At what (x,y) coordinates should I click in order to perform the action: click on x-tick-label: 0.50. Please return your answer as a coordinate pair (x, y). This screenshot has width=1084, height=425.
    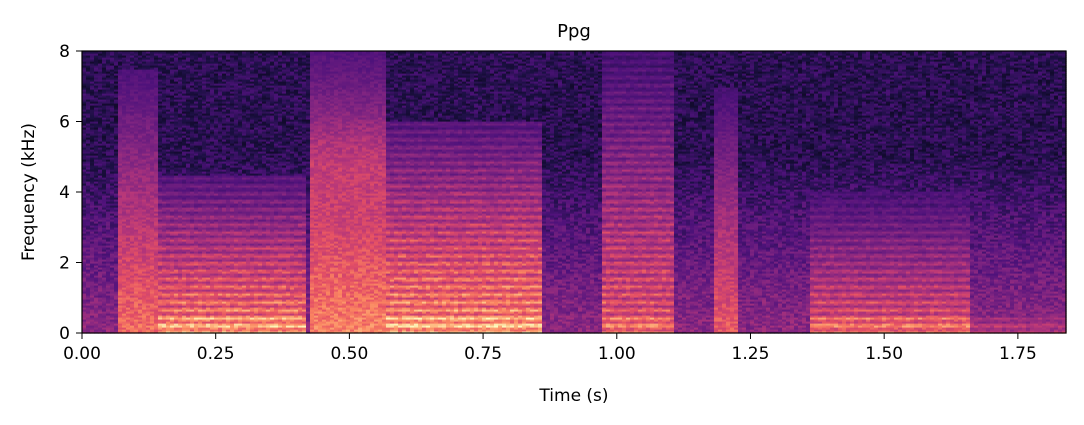
    Looking at the image, I should click on (349, 354).